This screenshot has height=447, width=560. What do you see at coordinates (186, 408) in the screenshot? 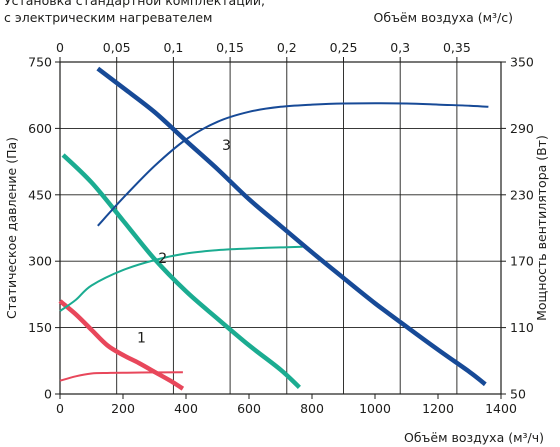
I see `x-bottom-tick-label: 400` at bounding box center [186, 408].